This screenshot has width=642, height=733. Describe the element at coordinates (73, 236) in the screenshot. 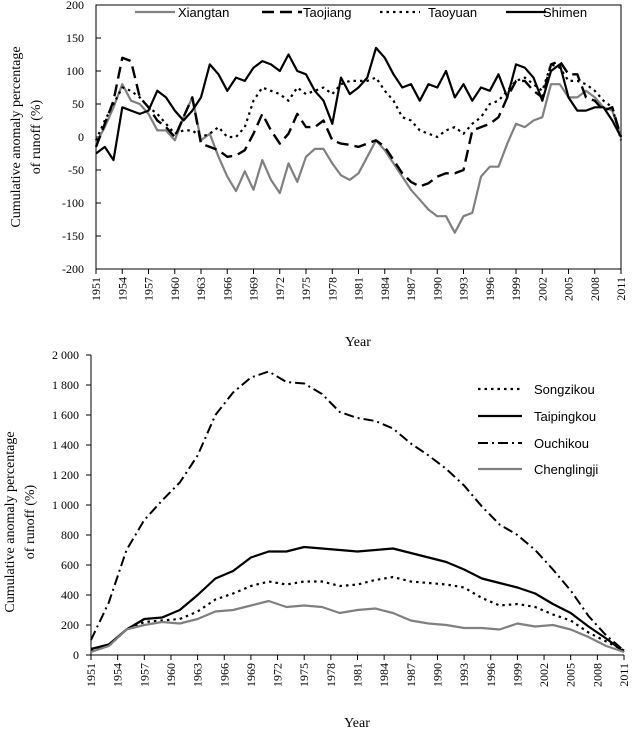

I see `top-y-tick-label: -150` at that location.